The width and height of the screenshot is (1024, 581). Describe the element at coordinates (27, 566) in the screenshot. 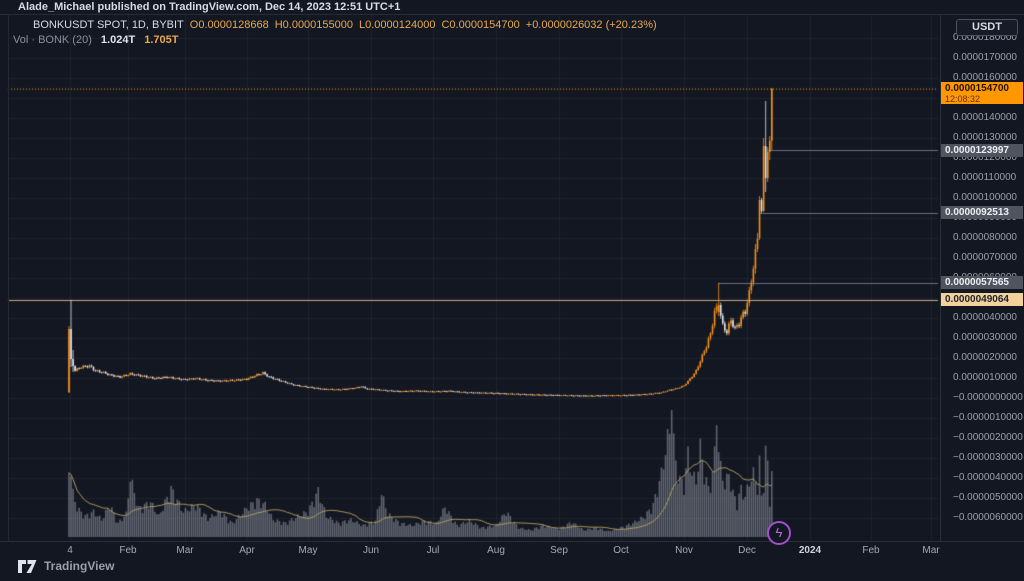

I see `tradingview-logo-icon` at that location.